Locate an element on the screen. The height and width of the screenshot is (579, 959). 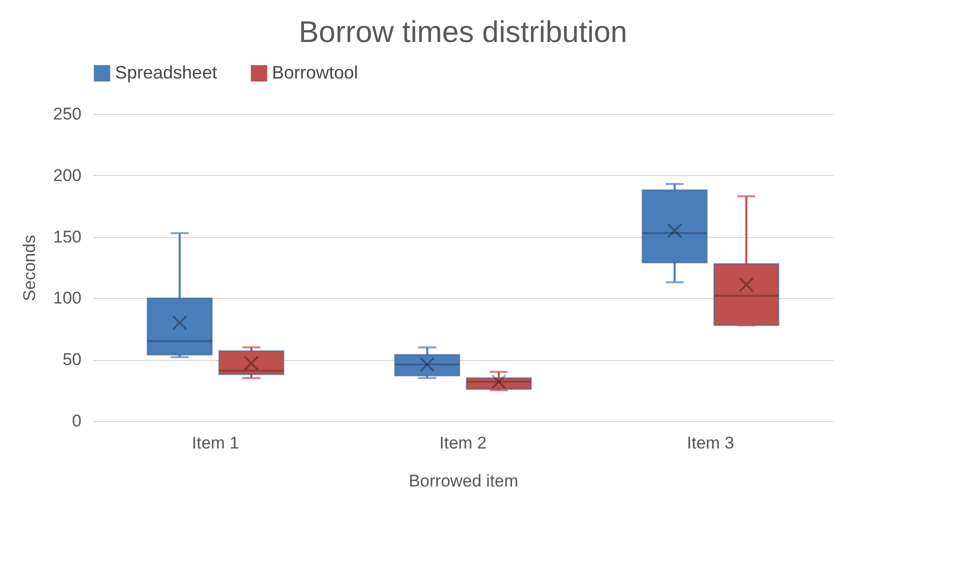
y-tick-label: 250 is located at coordinates (67, 114).